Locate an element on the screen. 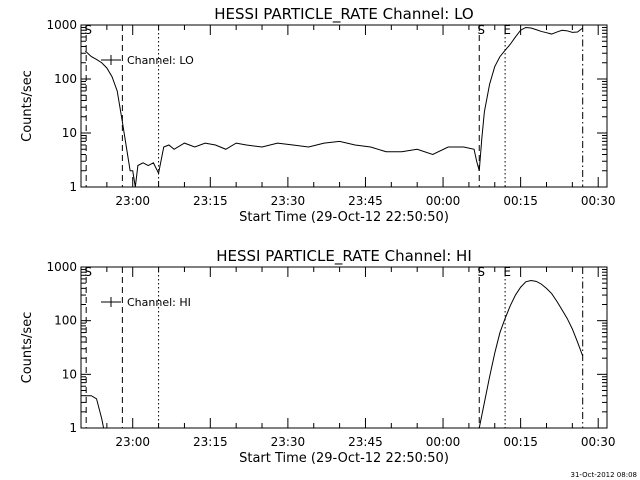 The image size is (640, 480). legend-label: Channel: HI is located at coordinates (159, 302).